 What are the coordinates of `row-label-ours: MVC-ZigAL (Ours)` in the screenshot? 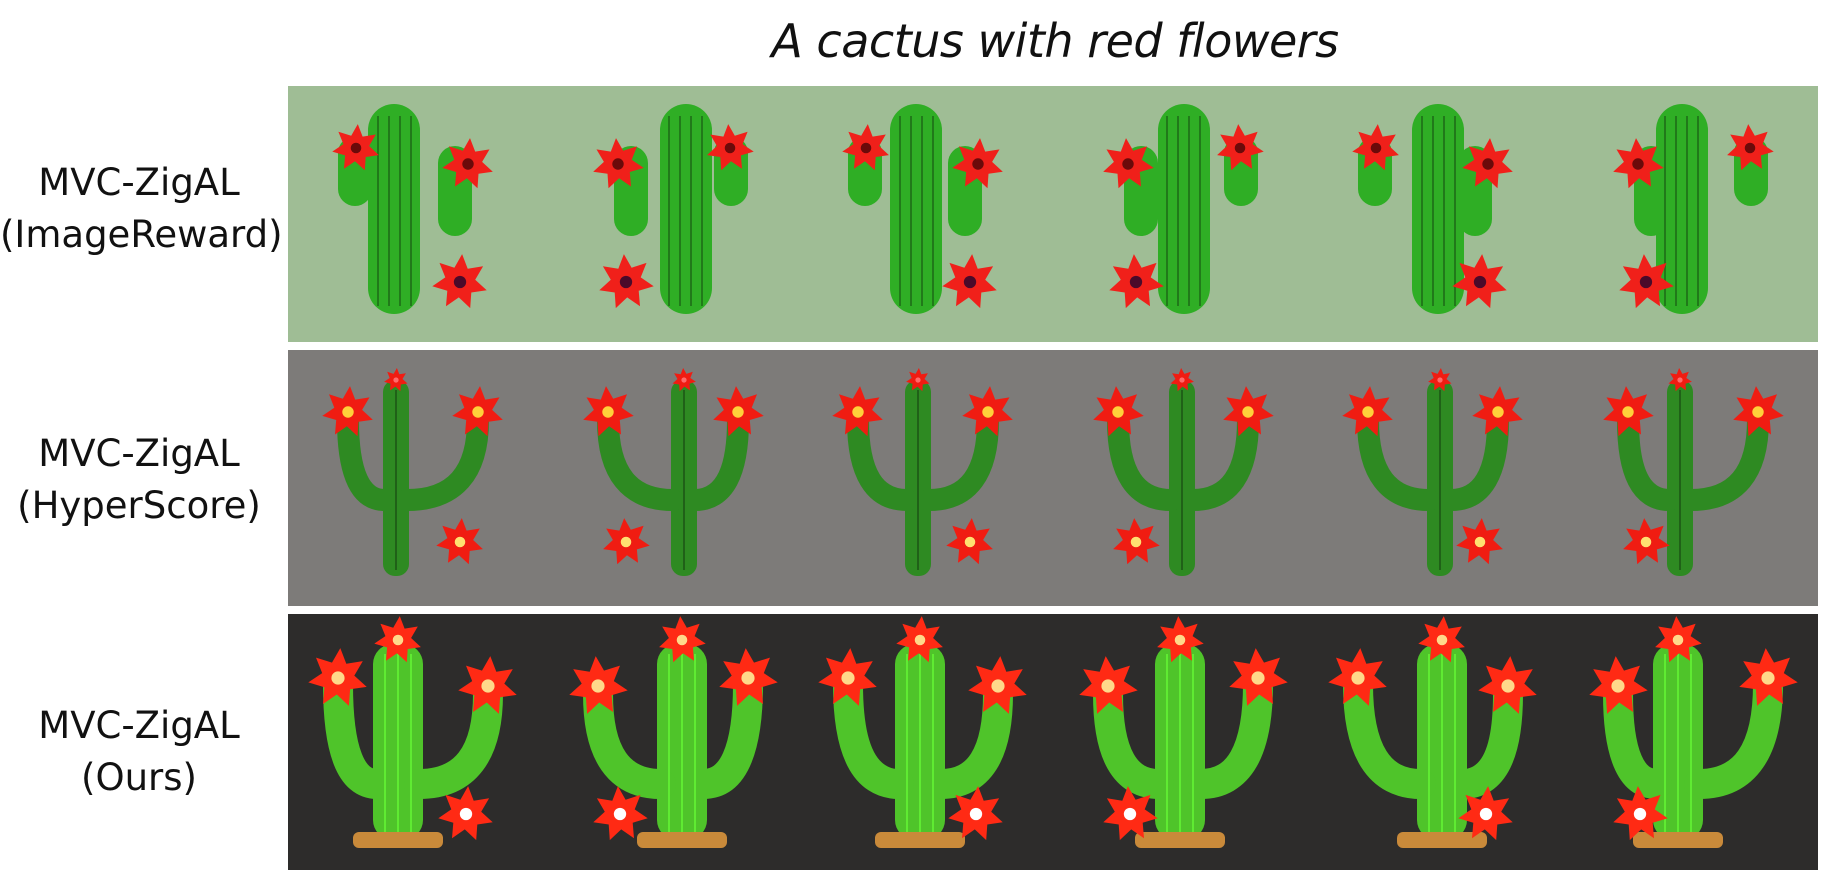 It's located at (139, 752).